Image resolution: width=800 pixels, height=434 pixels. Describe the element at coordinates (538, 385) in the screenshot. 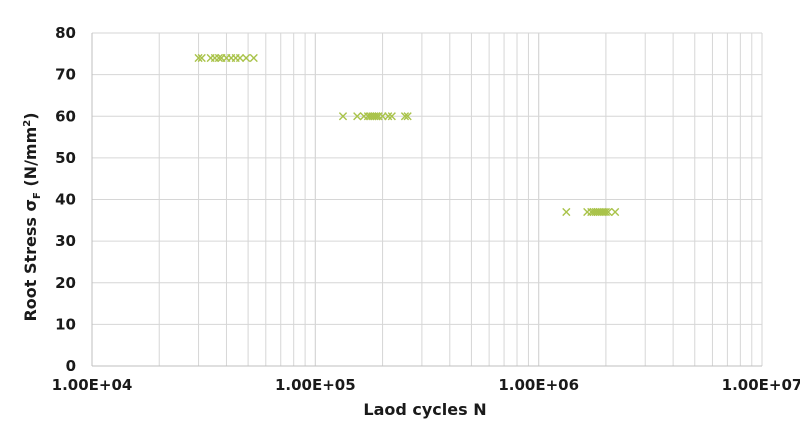

I see `x-tick-label: 1.00E+06` at that location.